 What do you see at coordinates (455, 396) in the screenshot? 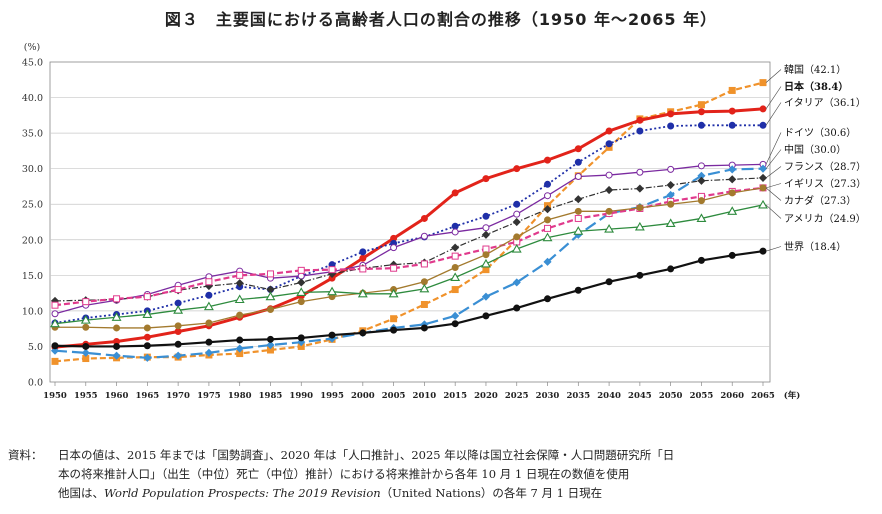
I see `x-tick-label: 2015` at bounding box center [455, 396].